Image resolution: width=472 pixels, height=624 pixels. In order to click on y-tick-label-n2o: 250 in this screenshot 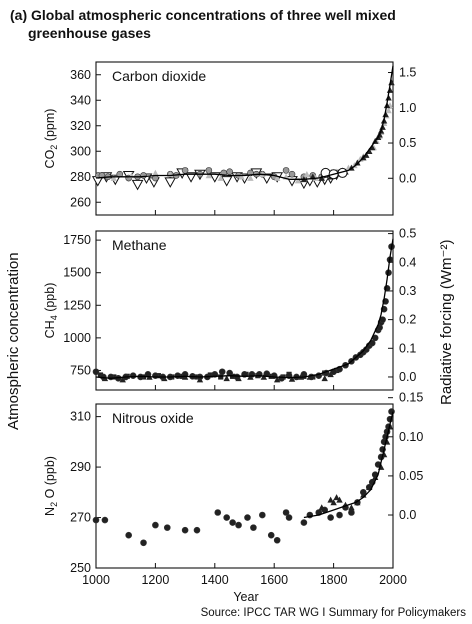, I will do `click(80, 568)`.